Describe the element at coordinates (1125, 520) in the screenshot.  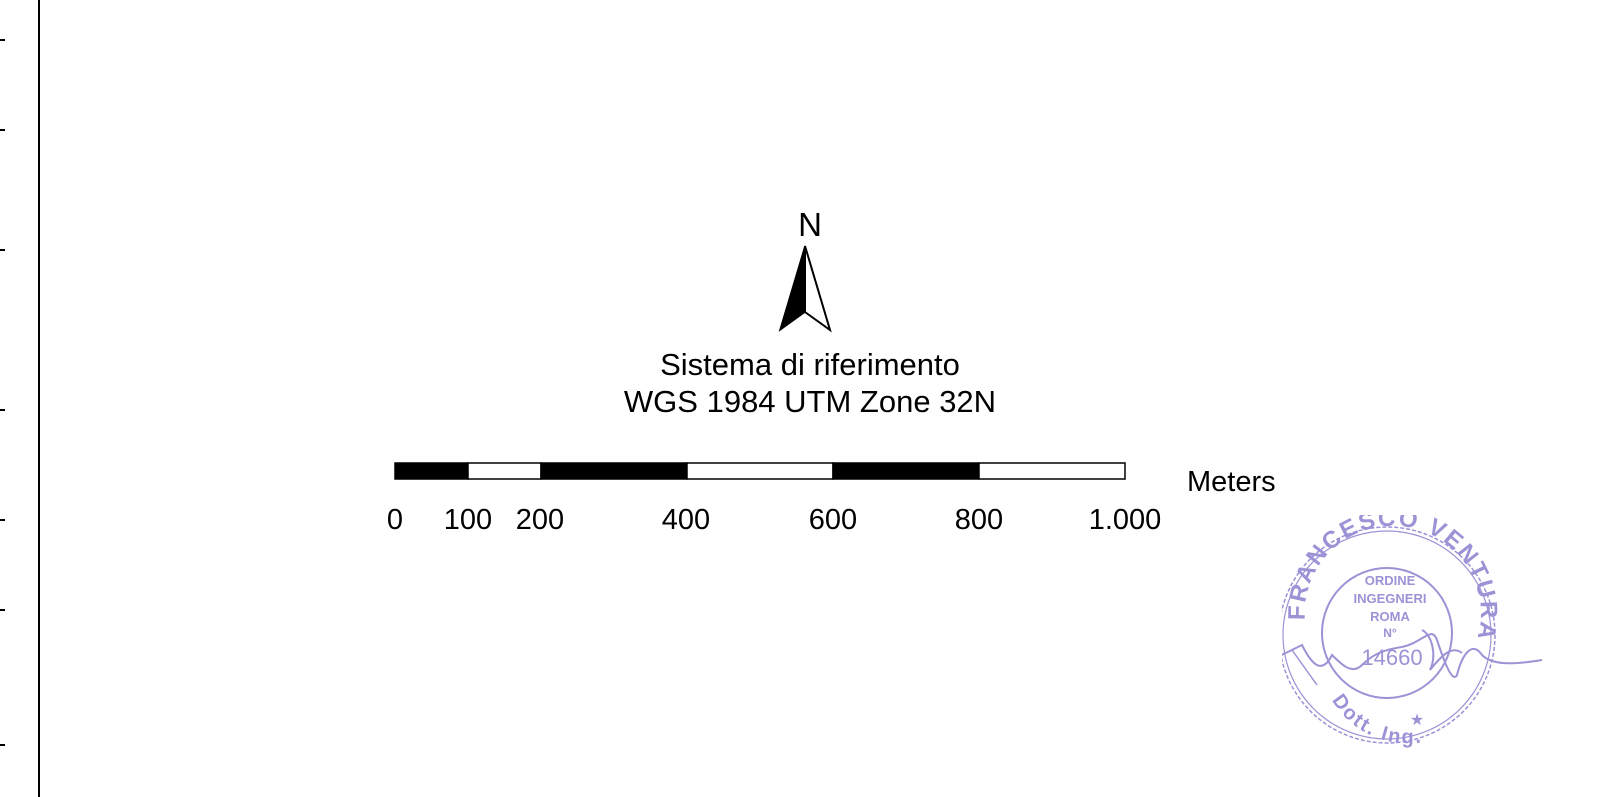
I see `scale-tick-label: 1.000` at that location.